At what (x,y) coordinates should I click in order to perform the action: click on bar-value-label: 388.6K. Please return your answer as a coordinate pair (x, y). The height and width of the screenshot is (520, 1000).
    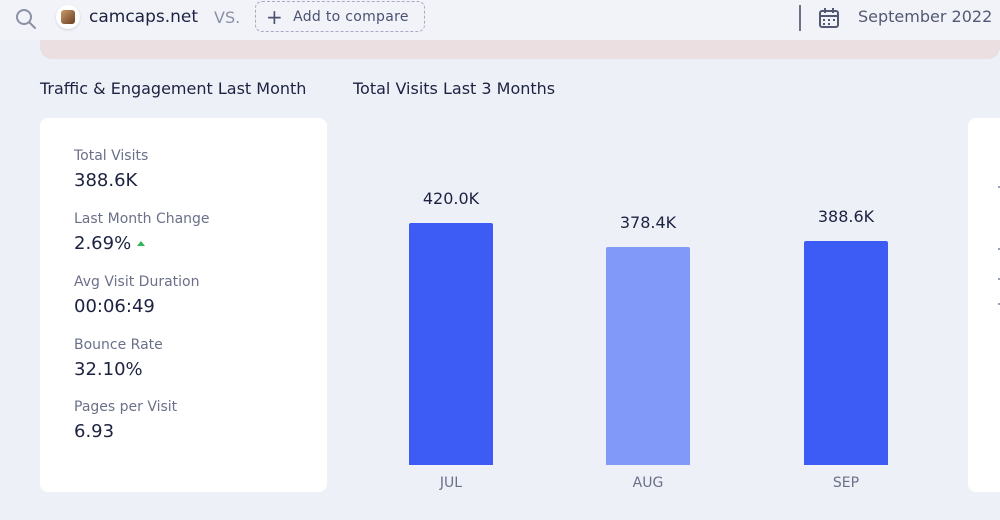
    Looking at the image, I should click on (846, 216).